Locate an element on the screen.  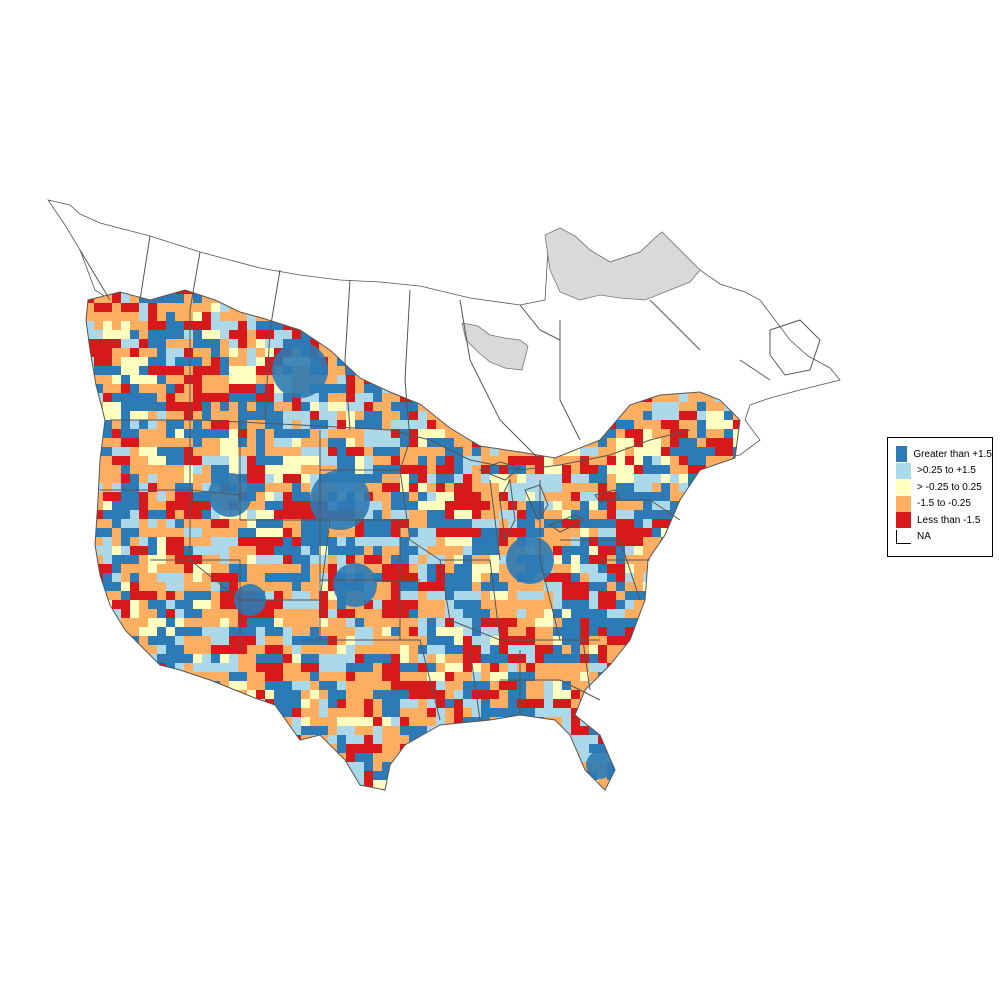
legend-swatch is located at coordinates (903, 520).